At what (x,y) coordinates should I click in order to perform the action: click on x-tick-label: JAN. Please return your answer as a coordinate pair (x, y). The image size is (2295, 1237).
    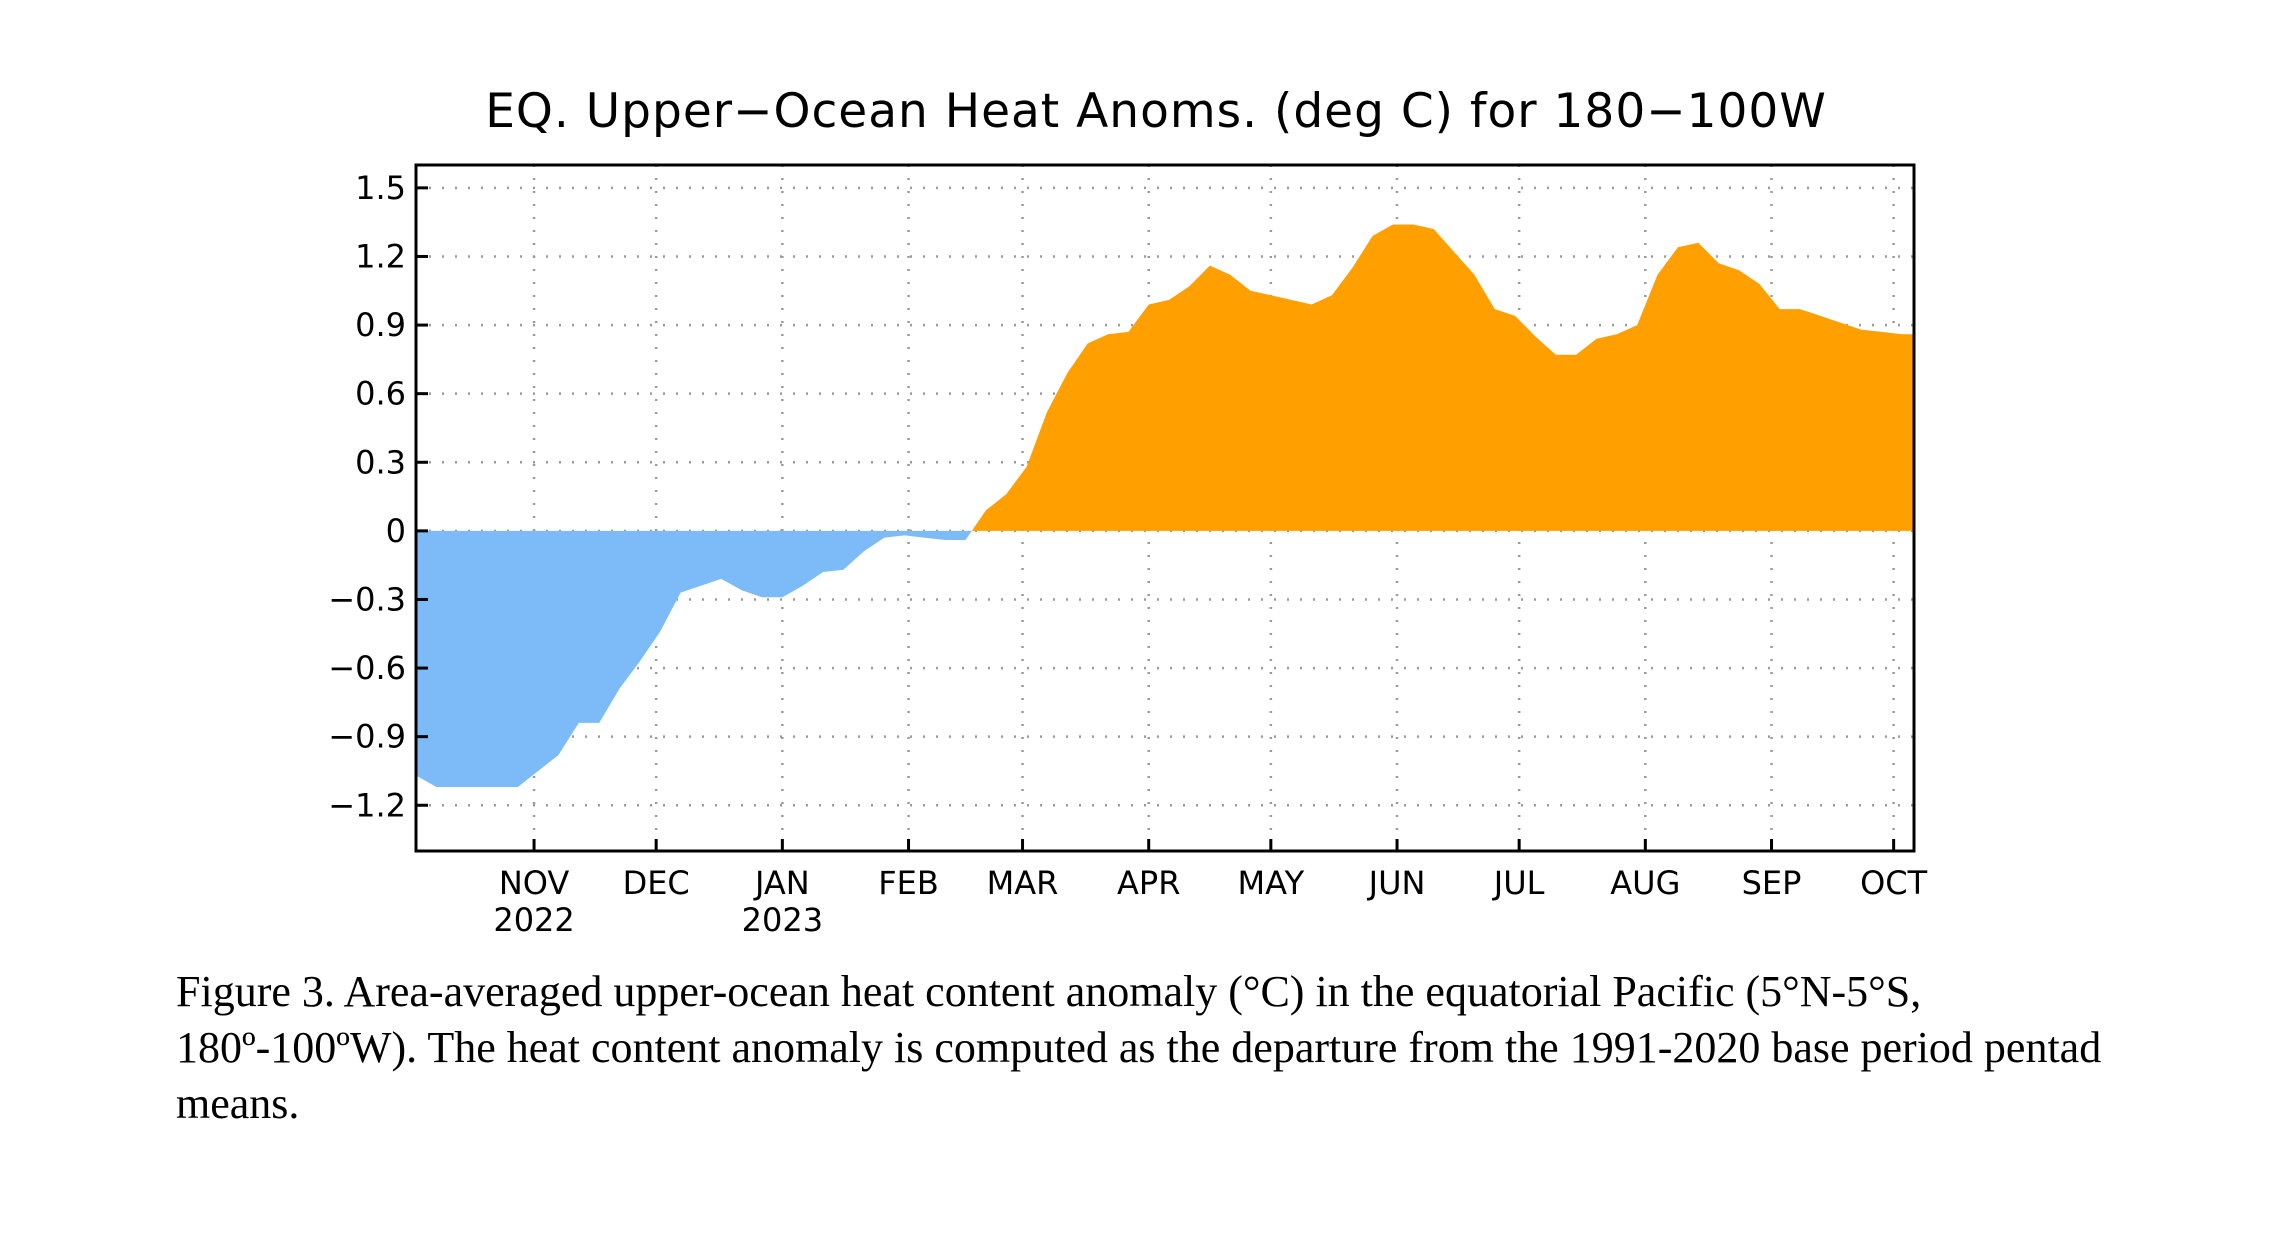
    Looking at the image, I should click on (781, 883).